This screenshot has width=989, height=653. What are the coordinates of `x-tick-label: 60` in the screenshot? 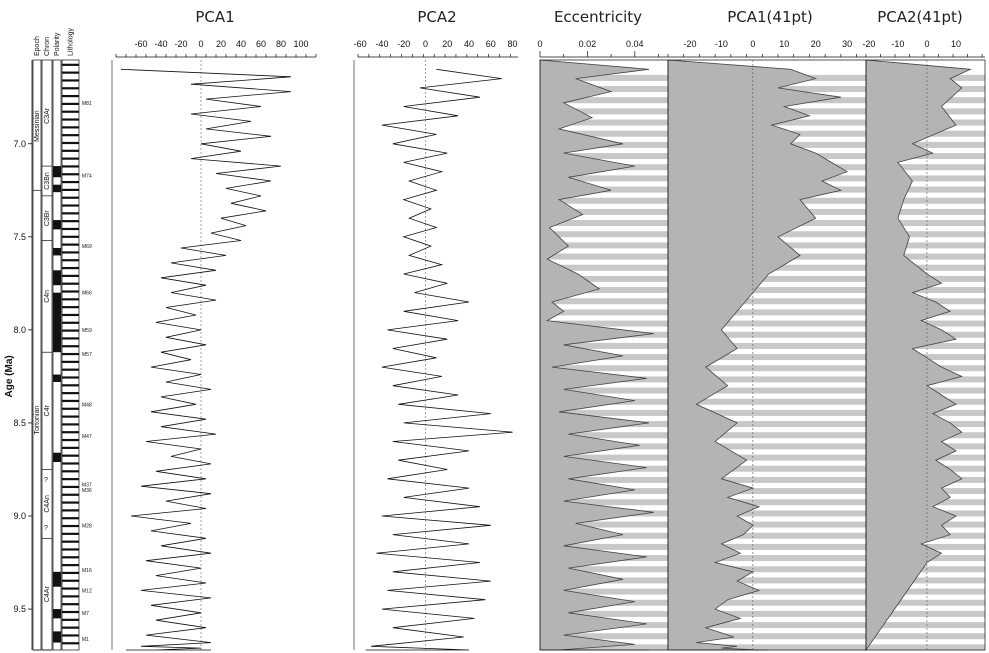 It's located at (261, 44).